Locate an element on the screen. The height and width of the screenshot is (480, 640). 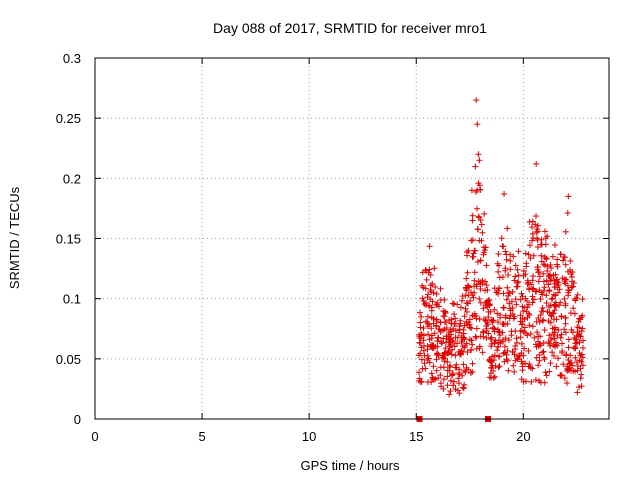
y-tick-label: 0.1 is located at coordinates (72, 299).